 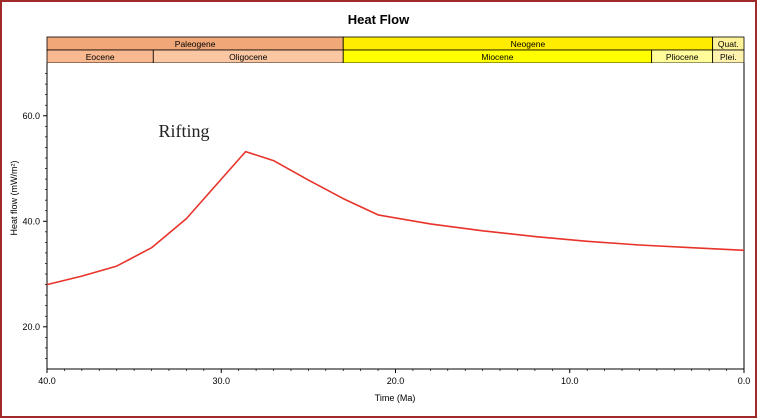 I want to click on epoch-label: Oligocene, so click(x=248, y=57).